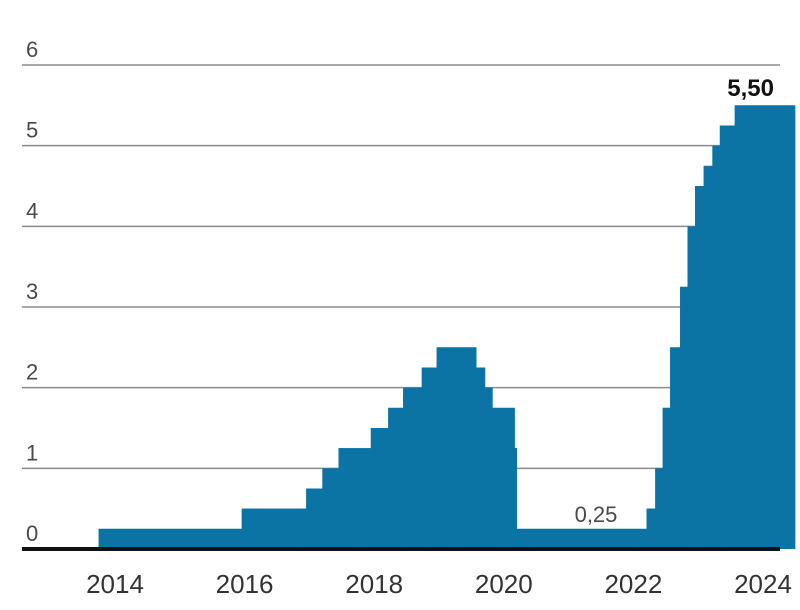 Image resolution: width=800 pixels, height=610 pixels. What do you see at coordinates (374, 584) in the screenshot?
I see `x-tick-label-2018: 2018` at bounding box center [374, 584].